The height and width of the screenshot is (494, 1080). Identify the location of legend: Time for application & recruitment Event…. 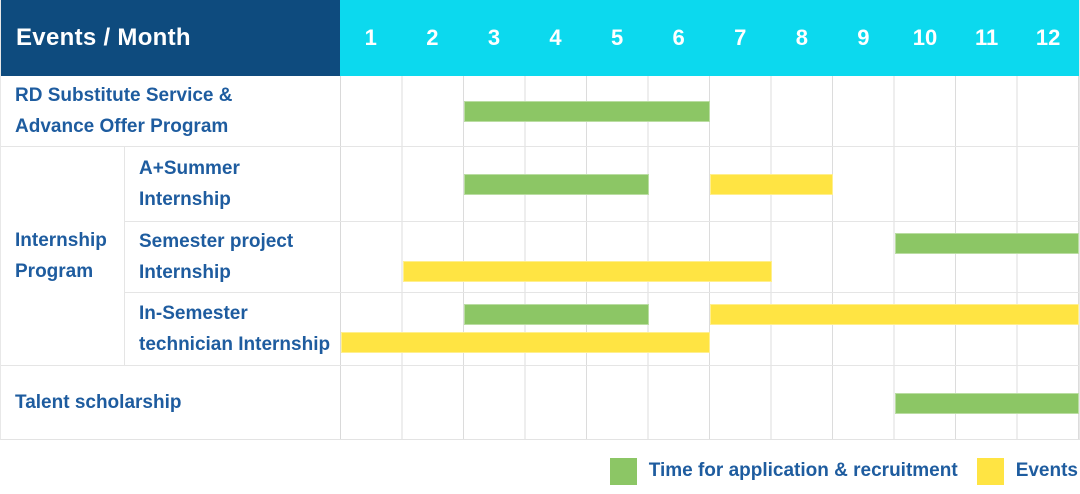
(844, 471).